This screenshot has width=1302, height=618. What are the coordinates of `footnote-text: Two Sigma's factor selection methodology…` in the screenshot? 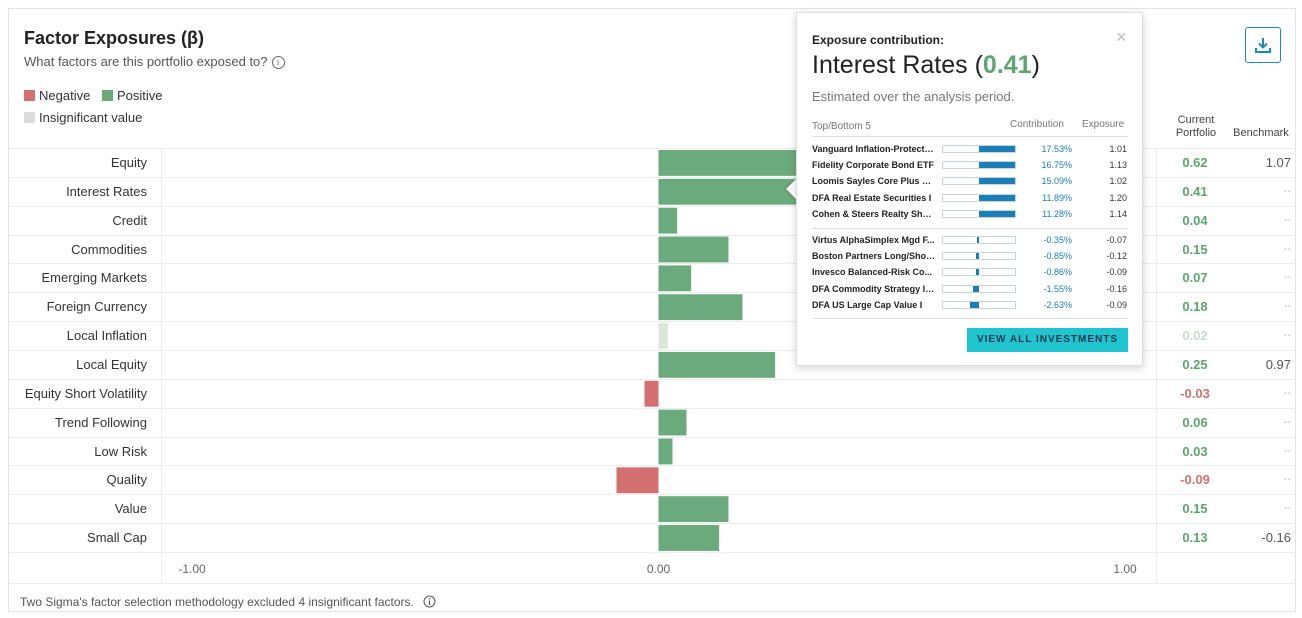 It's located at (217, 602).